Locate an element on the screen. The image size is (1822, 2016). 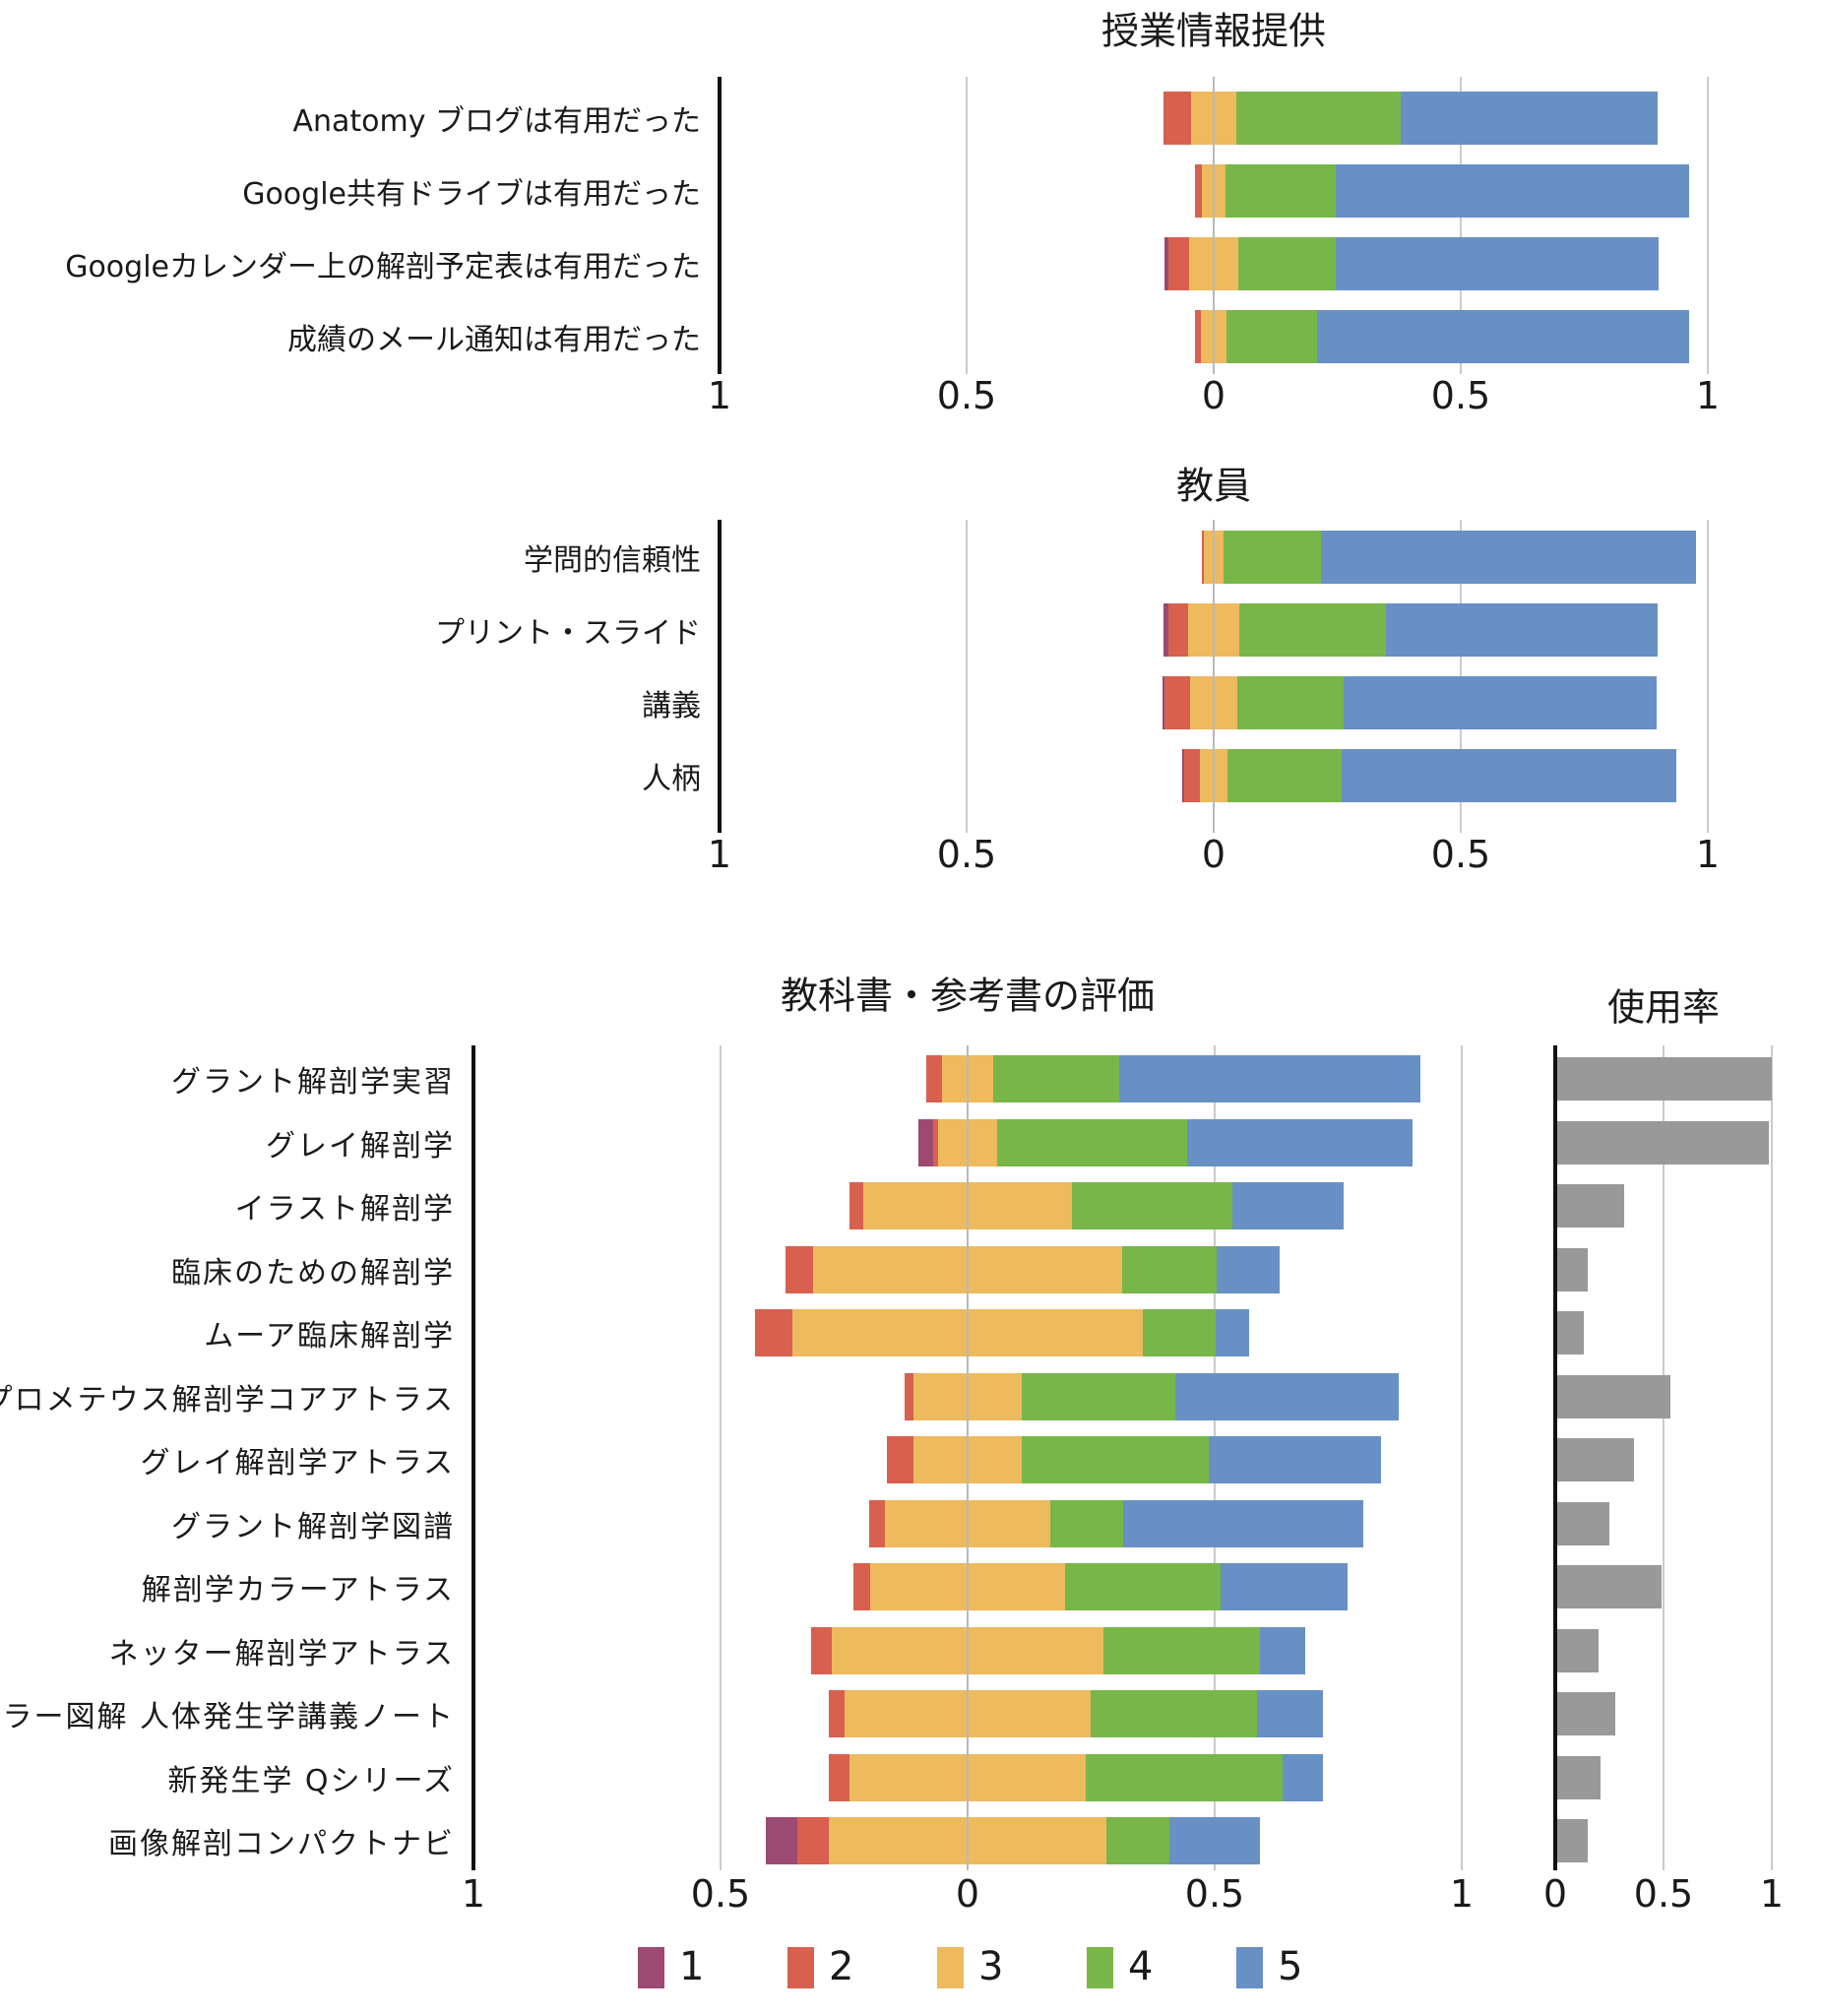
gridline-textbook-eval--0.5 is located at coordinates (721, 1457).